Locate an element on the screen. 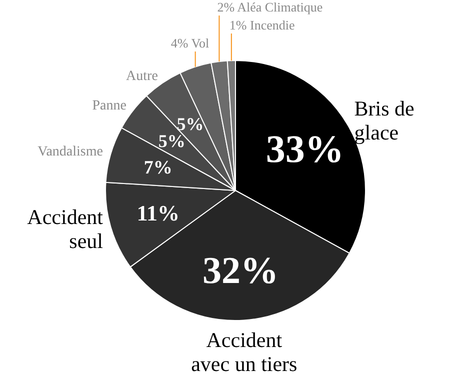  slice-label: Vandalisme is located at coordinates (70, 152).